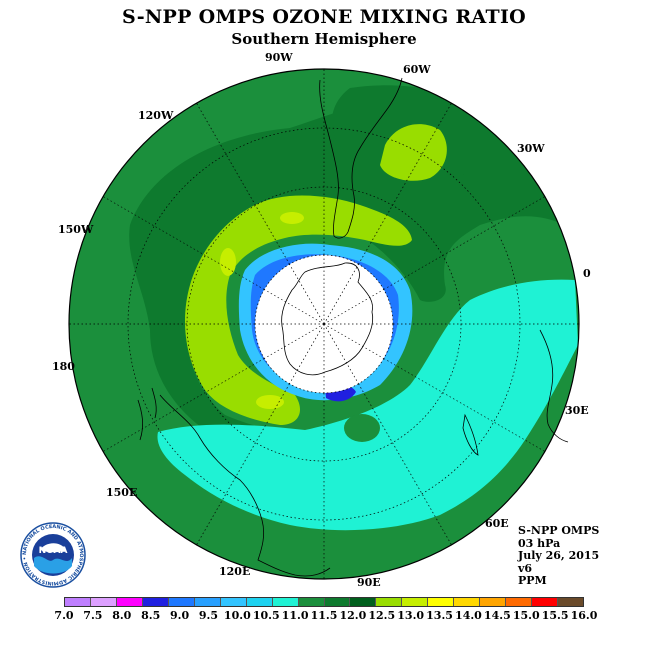 The width and height of the screenshot is (648, 648). Describe the element at coordinates (526, 615) in the screenshot. I see `colorbar-label: 15.0` at that location.